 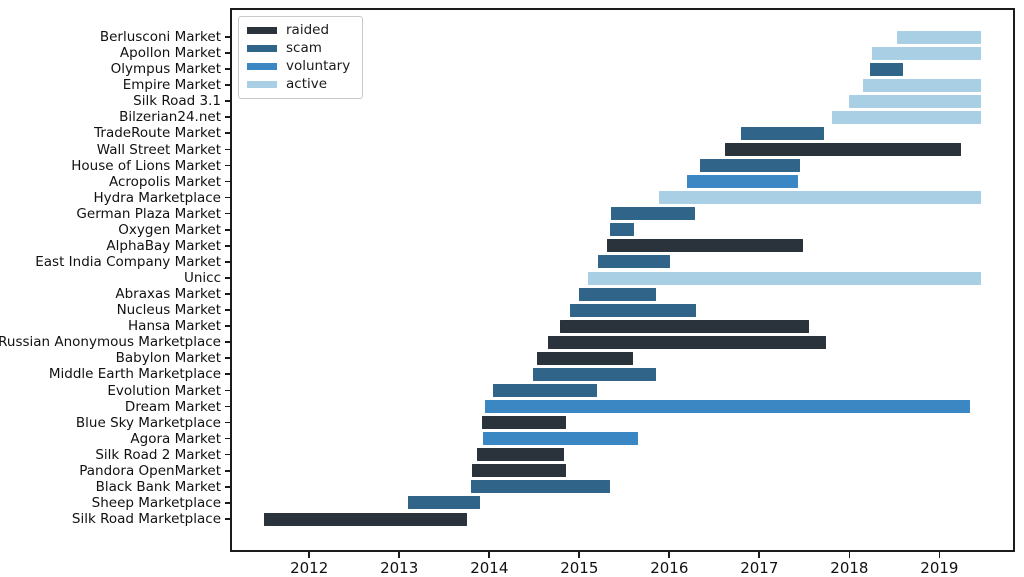 What do you see at coordinates (519, 471) in the screenshot?
I see `bar-pandora-openmarket` at bounding box center [519, 471].